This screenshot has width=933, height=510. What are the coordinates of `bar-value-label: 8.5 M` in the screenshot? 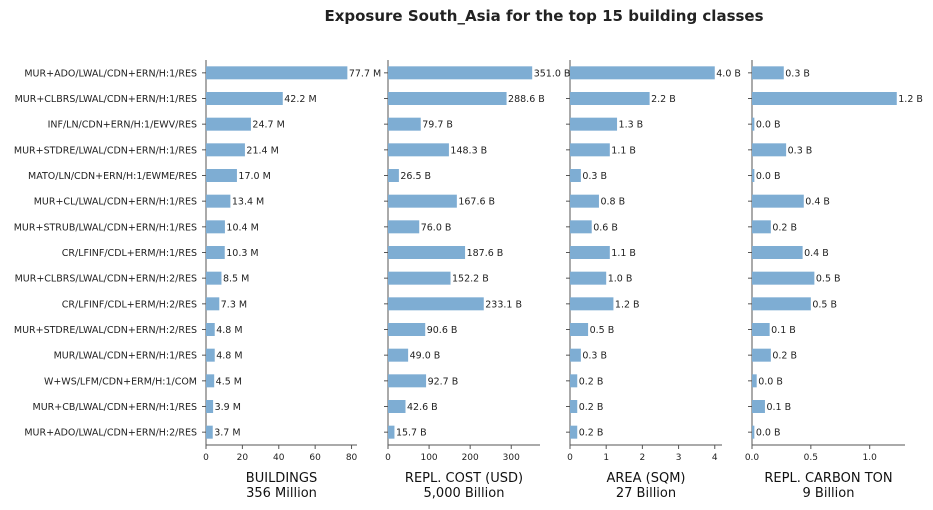 It's located at (236, 279).